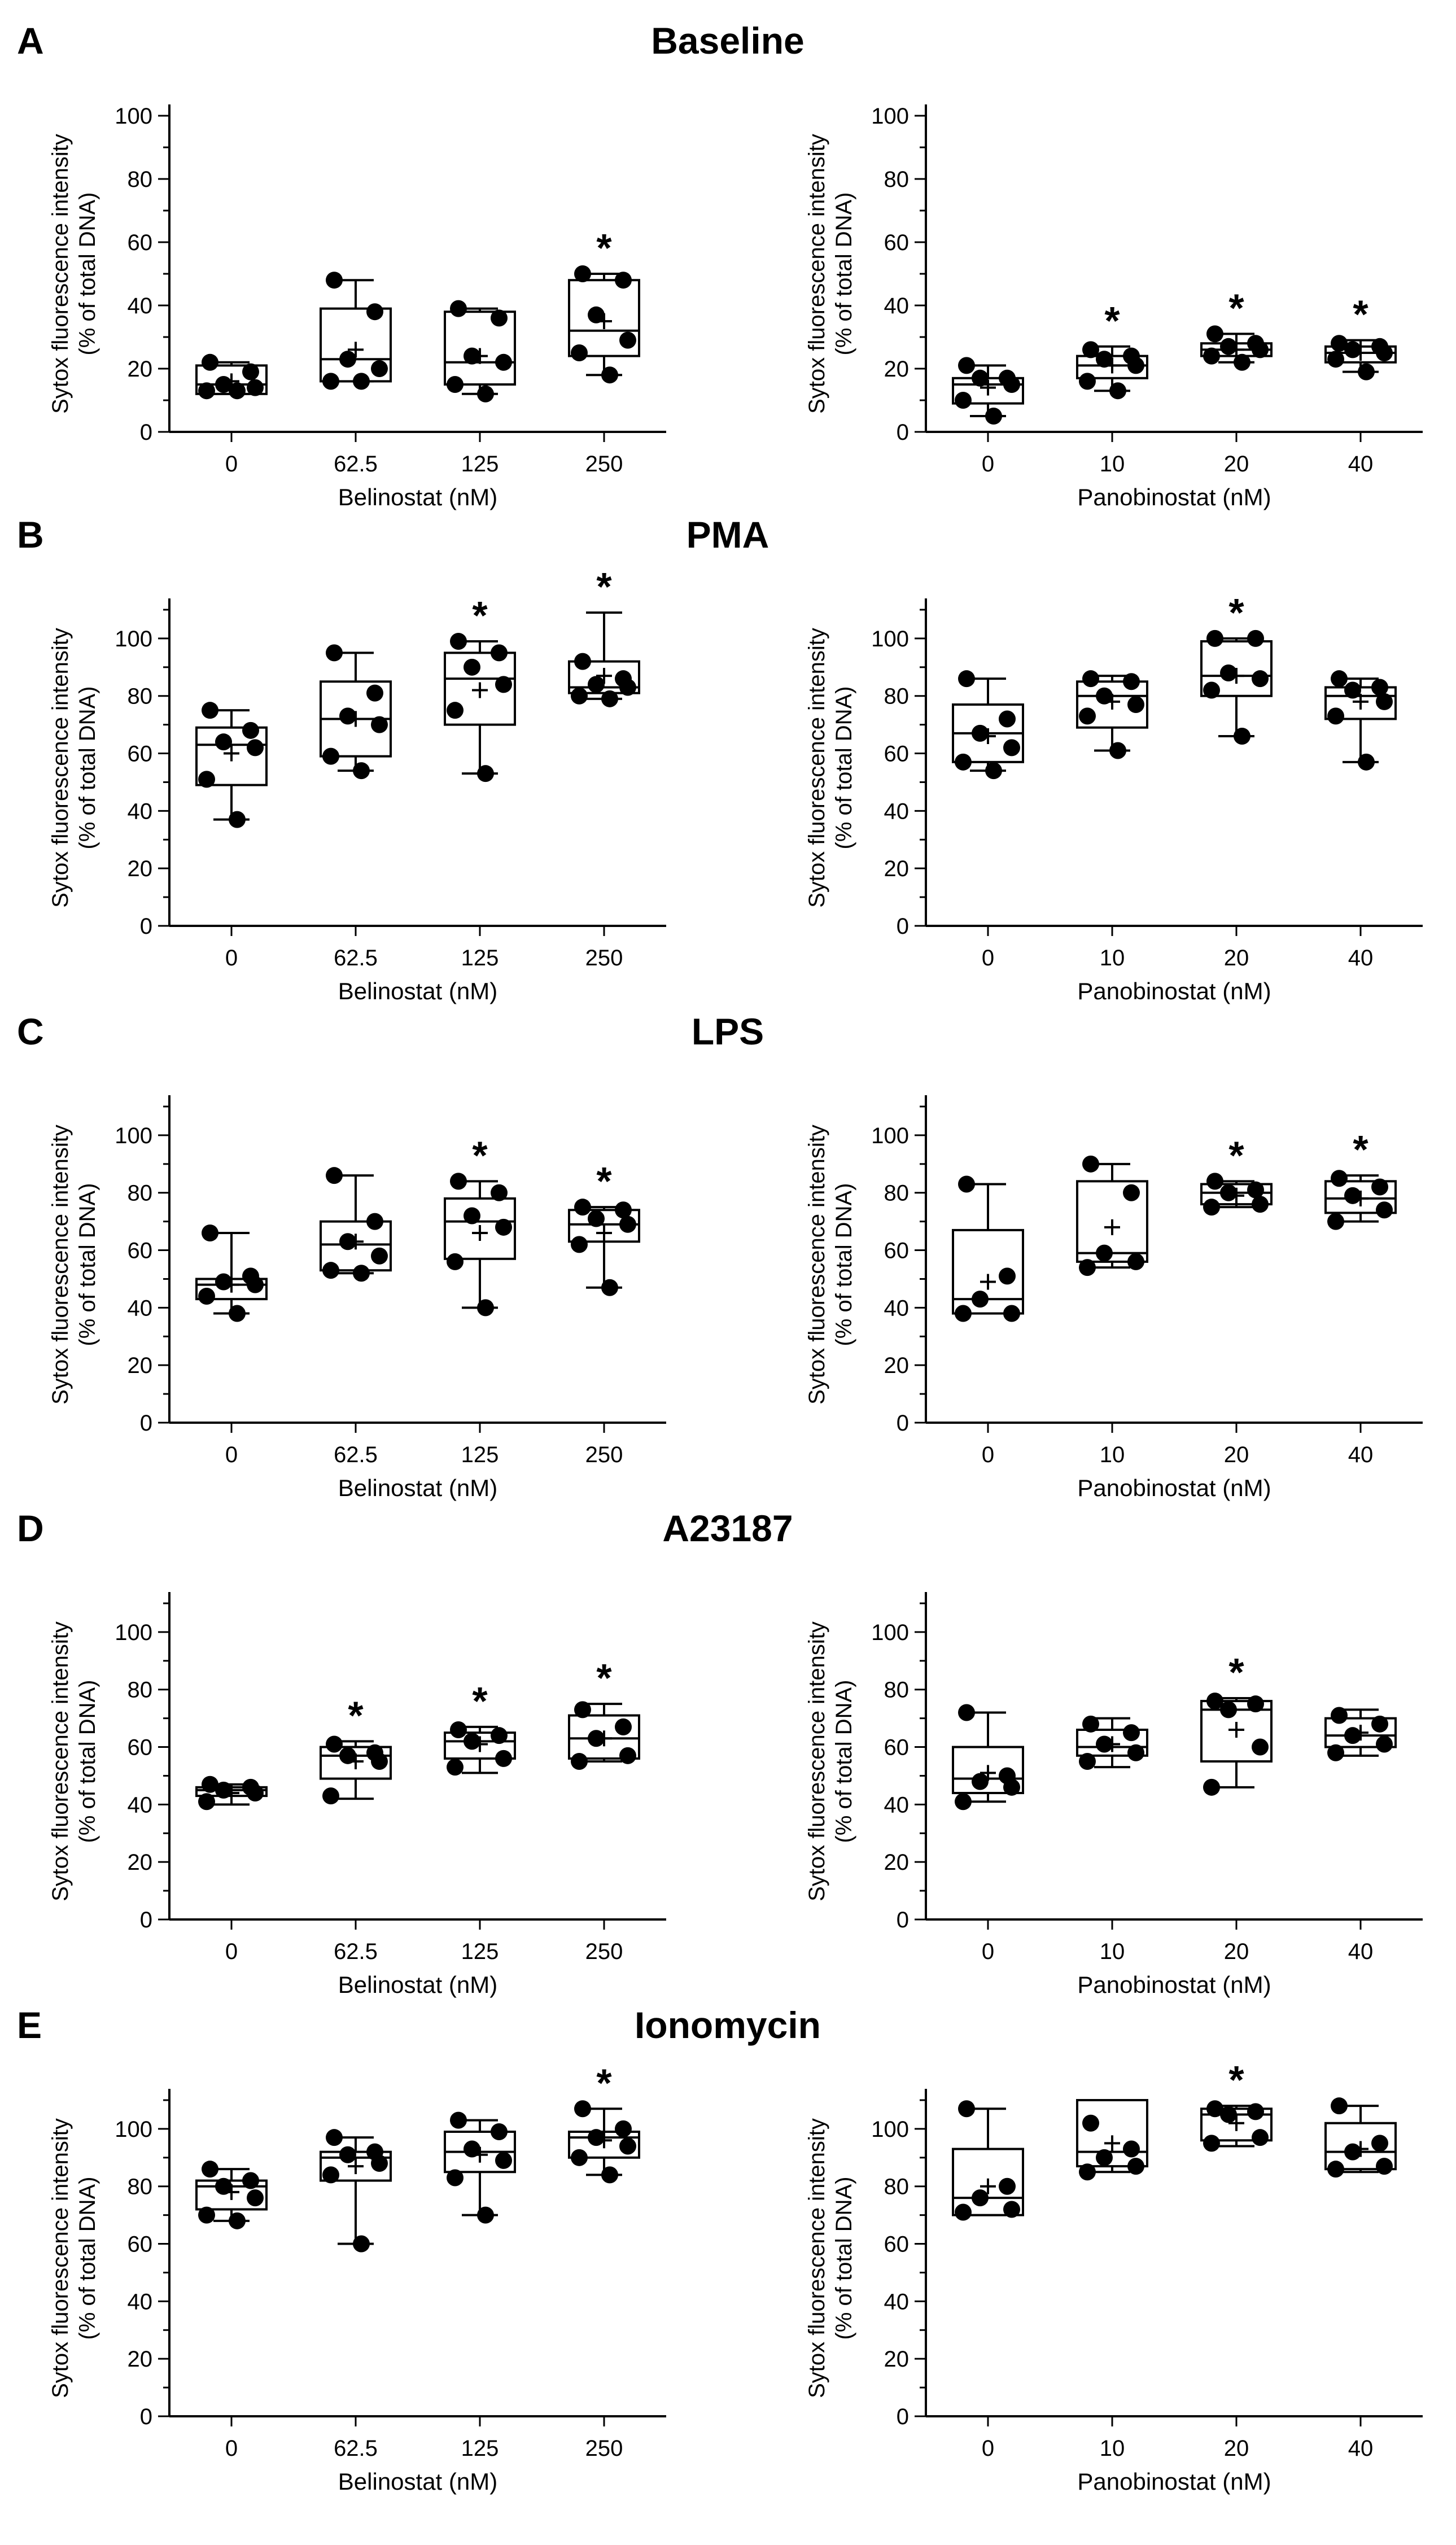  What do you see at coordinates (30, 1031) in the screenshot?
I see `panel-letter: C` at bounding box center [30, 1031].